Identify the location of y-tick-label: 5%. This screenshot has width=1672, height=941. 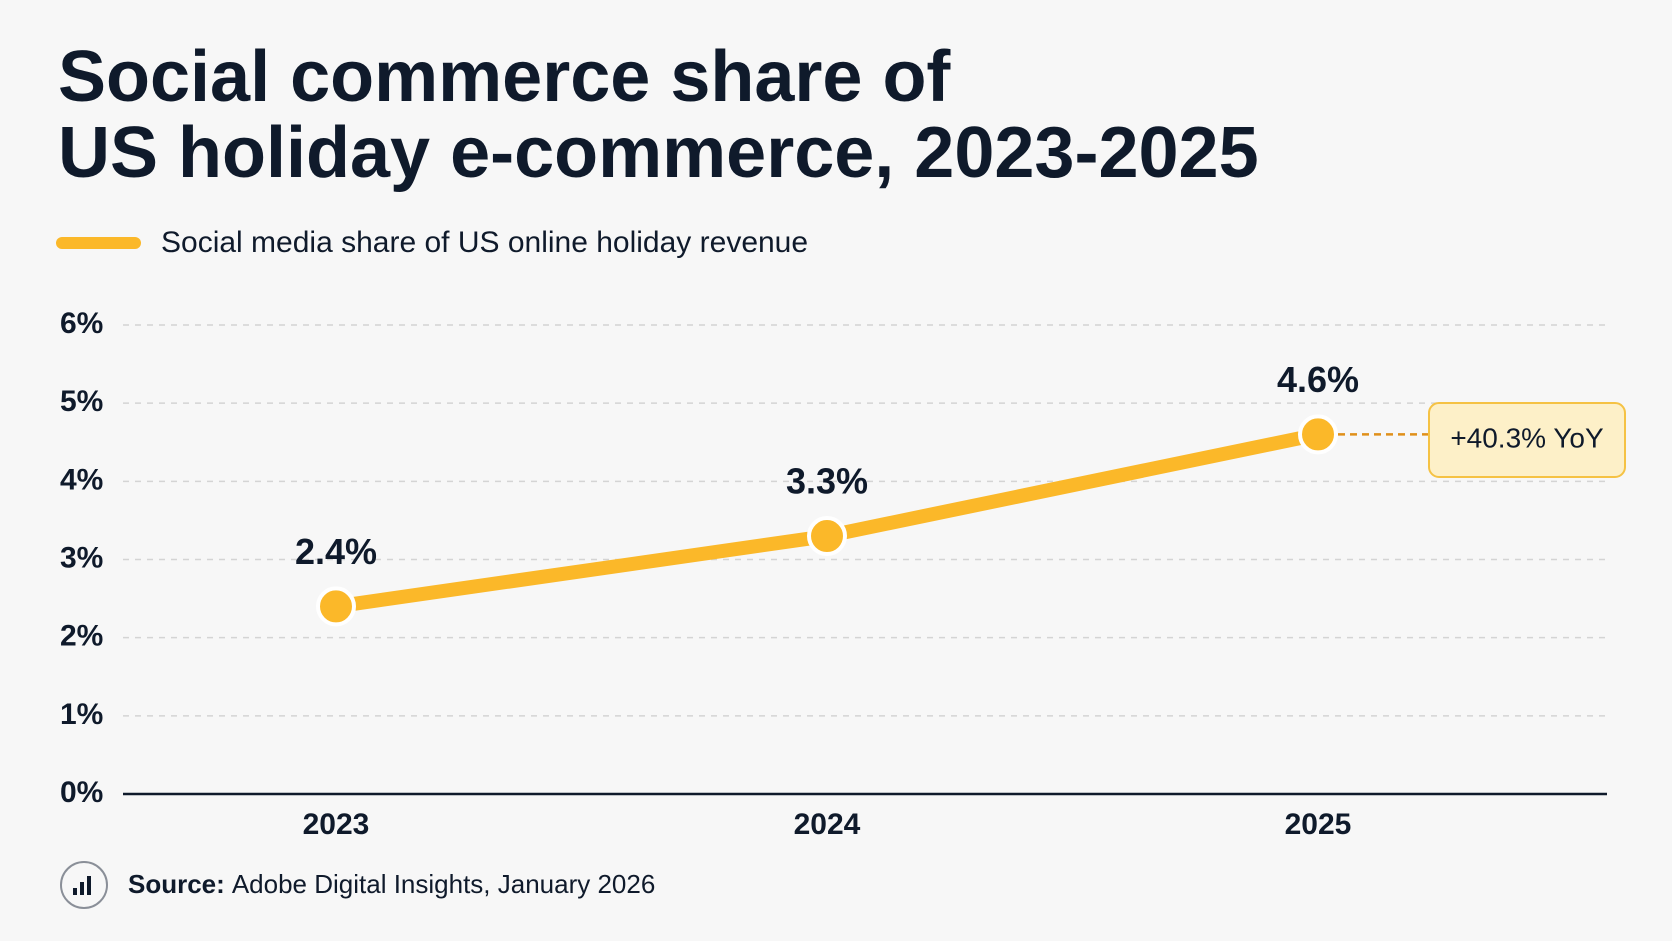
(81, 401).